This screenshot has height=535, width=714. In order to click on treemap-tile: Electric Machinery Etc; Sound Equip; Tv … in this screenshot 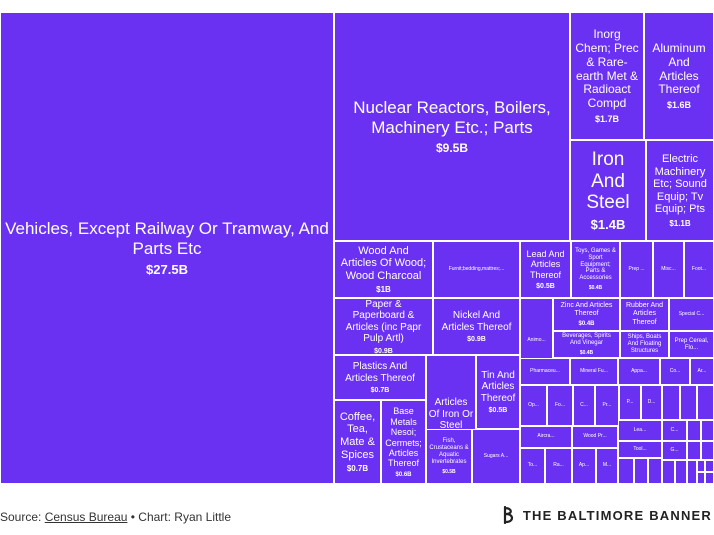, I will do `click(680, 190)`.